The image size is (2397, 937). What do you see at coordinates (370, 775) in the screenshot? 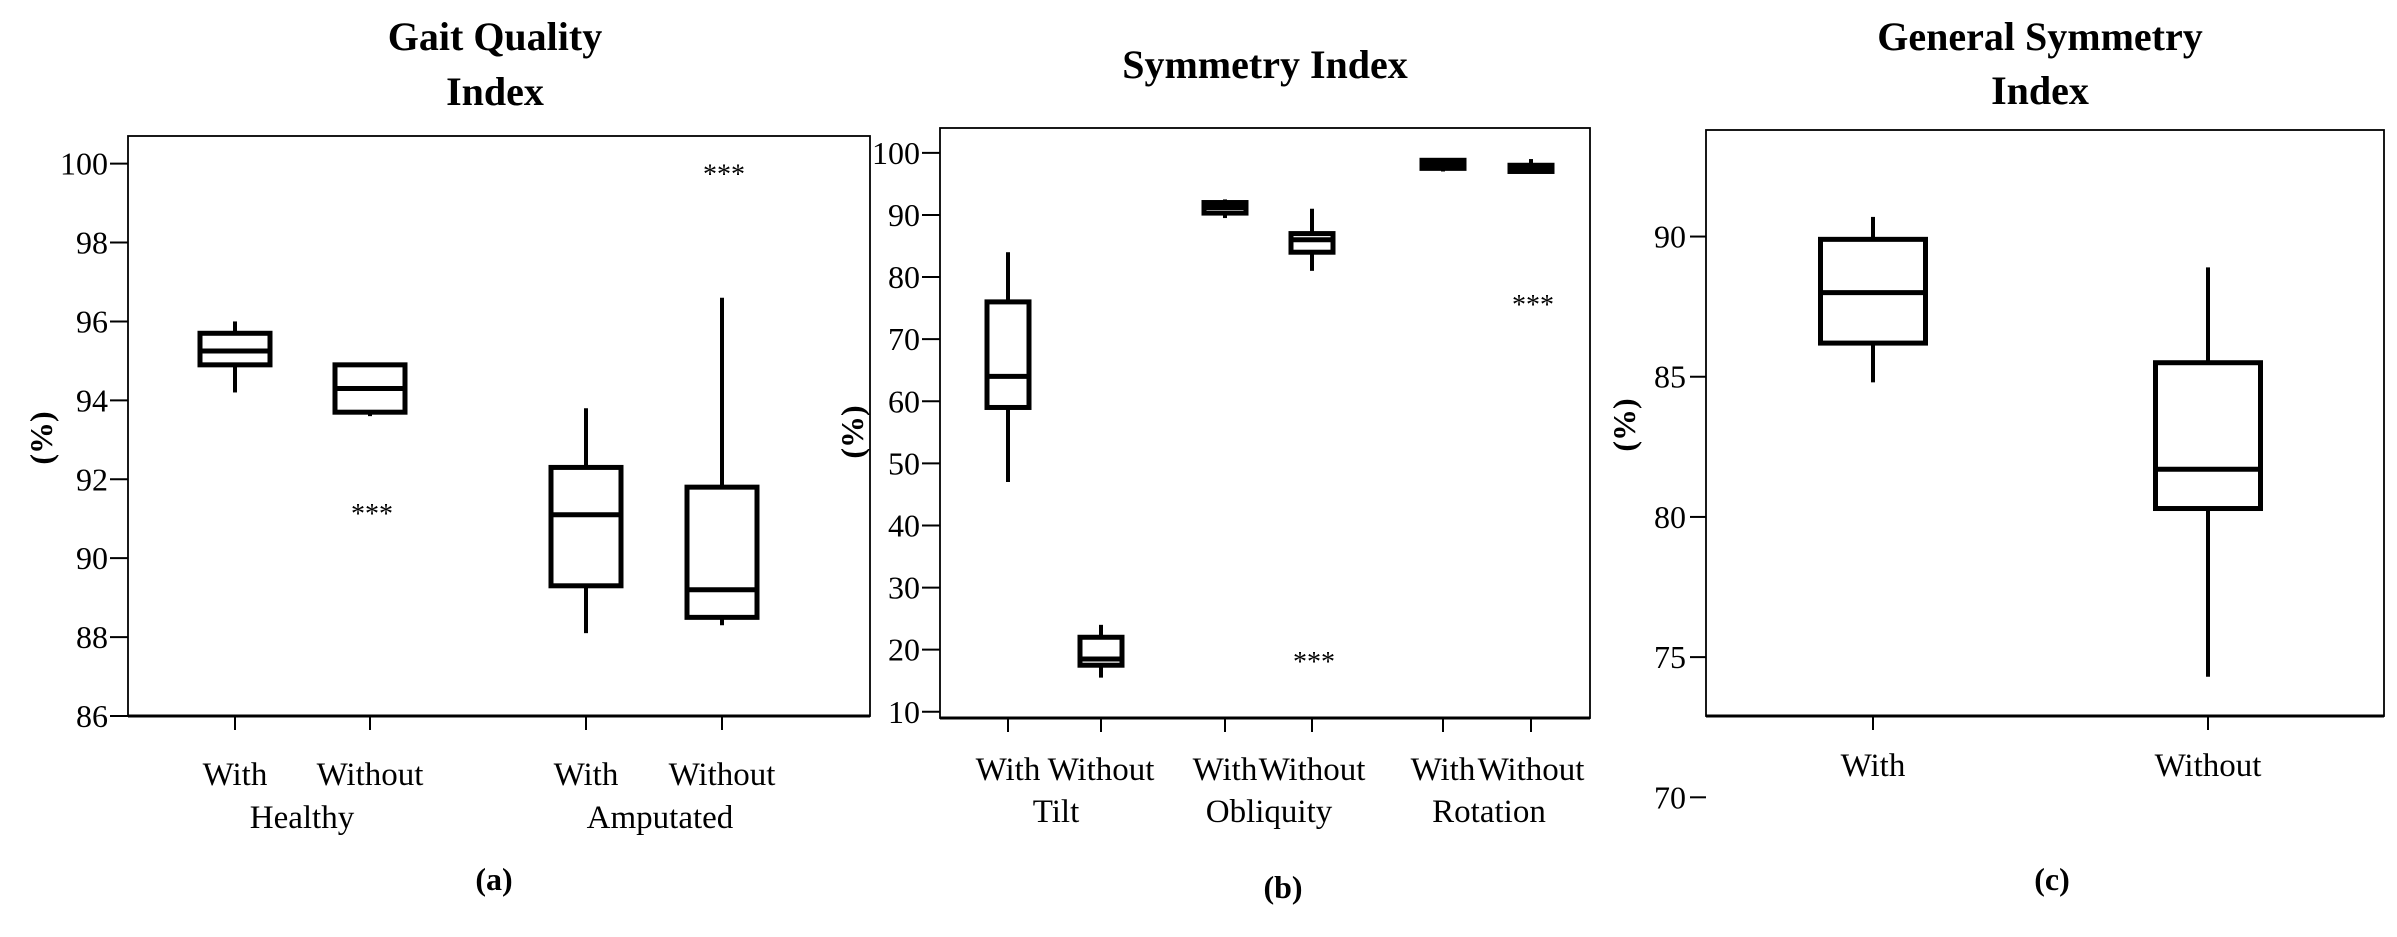
I see `panel-a-box-2-category-label: Without` at bounding box center [370, 775].